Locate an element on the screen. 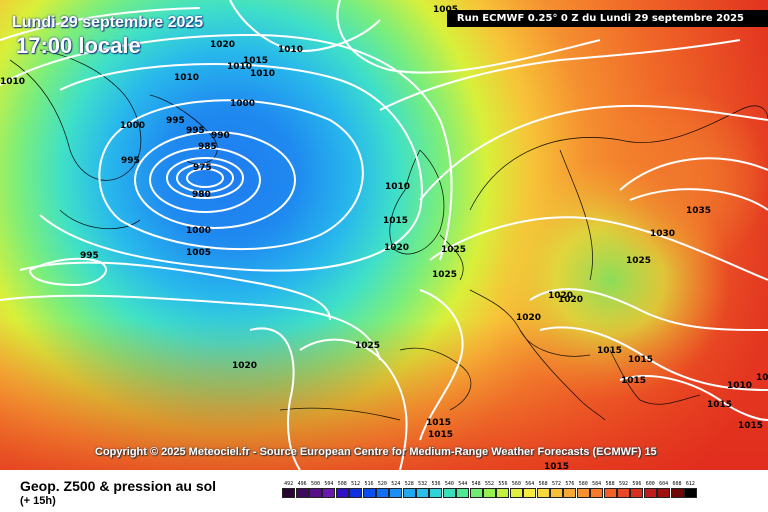 The width and height of the screenshot is (768, 512). legend-label: 504 is located at coordinates (329, 484).